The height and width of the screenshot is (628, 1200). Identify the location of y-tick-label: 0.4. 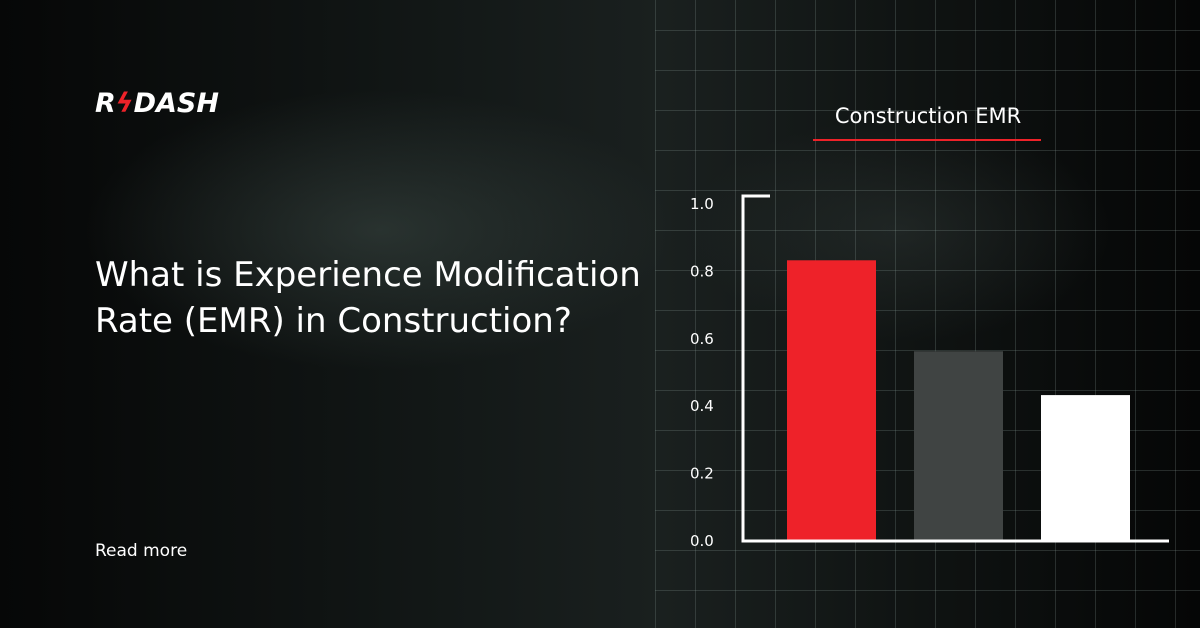
(702, 406).